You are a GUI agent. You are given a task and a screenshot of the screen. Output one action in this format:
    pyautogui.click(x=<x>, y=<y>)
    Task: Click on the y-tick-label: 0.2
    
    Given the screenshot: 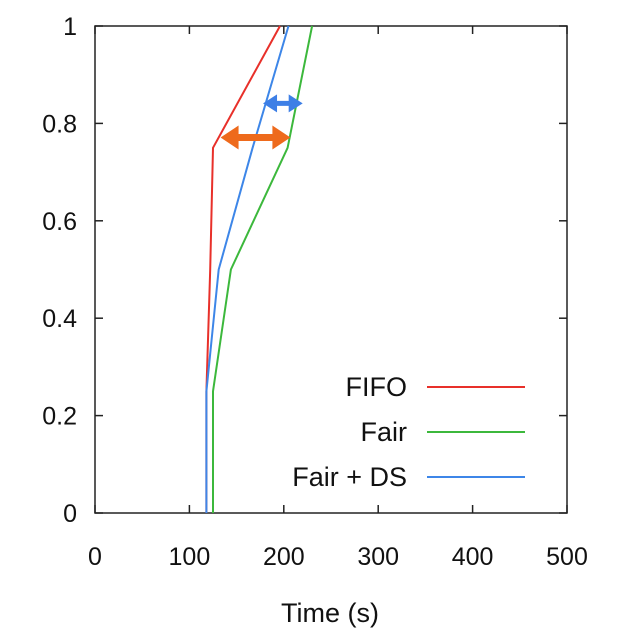 What is the action you would take?
    pyautogui.click(x=59, y=417)
    